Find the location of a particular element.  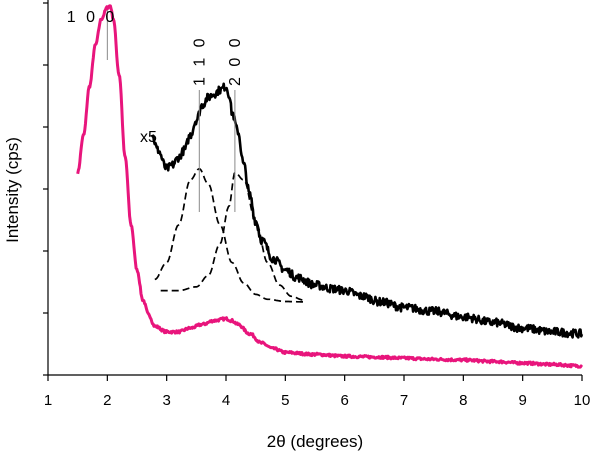

x-tick-label-5: 5 is located at coordinates (285, 400).